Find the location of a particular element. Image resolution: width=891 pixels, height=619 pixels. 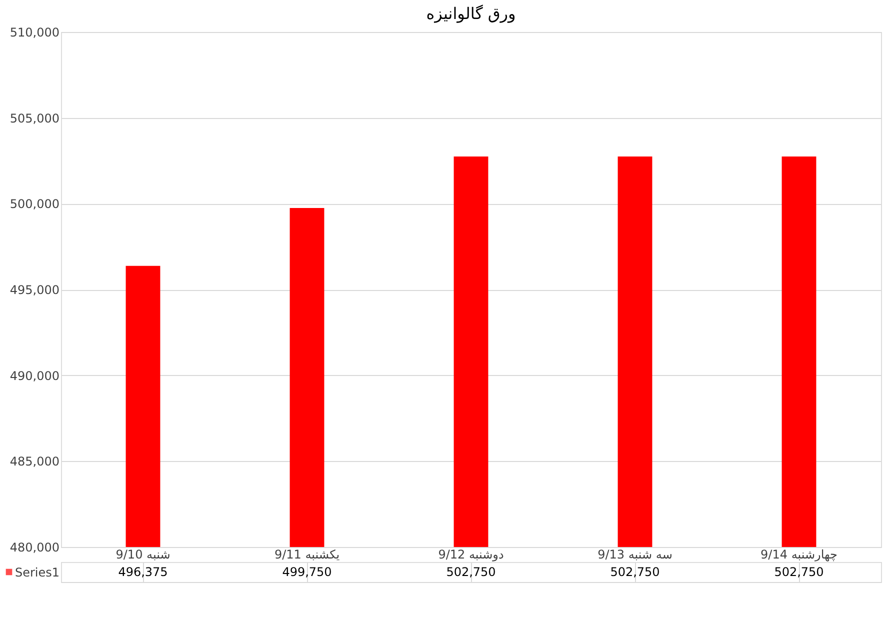

y-tick-label: 490,000 is located at coordinates (35, 375).